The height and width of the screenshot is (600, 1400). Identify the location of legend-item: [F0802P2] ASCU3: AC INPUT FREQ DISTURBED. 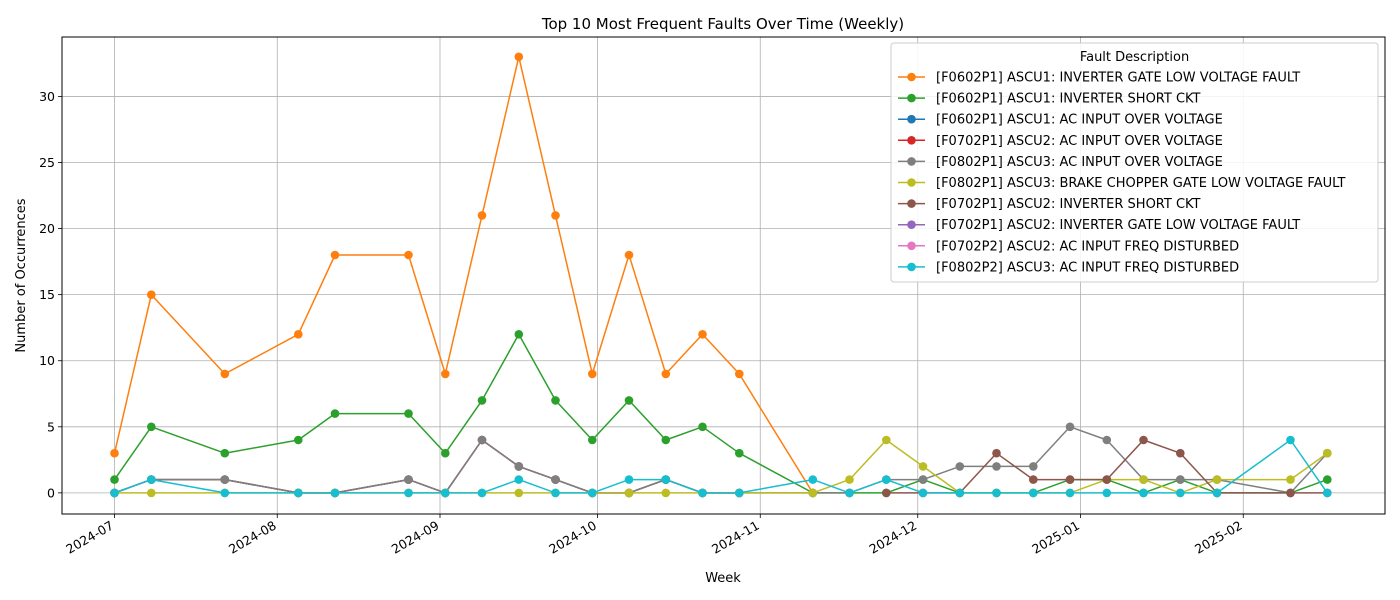
(1068, 267).